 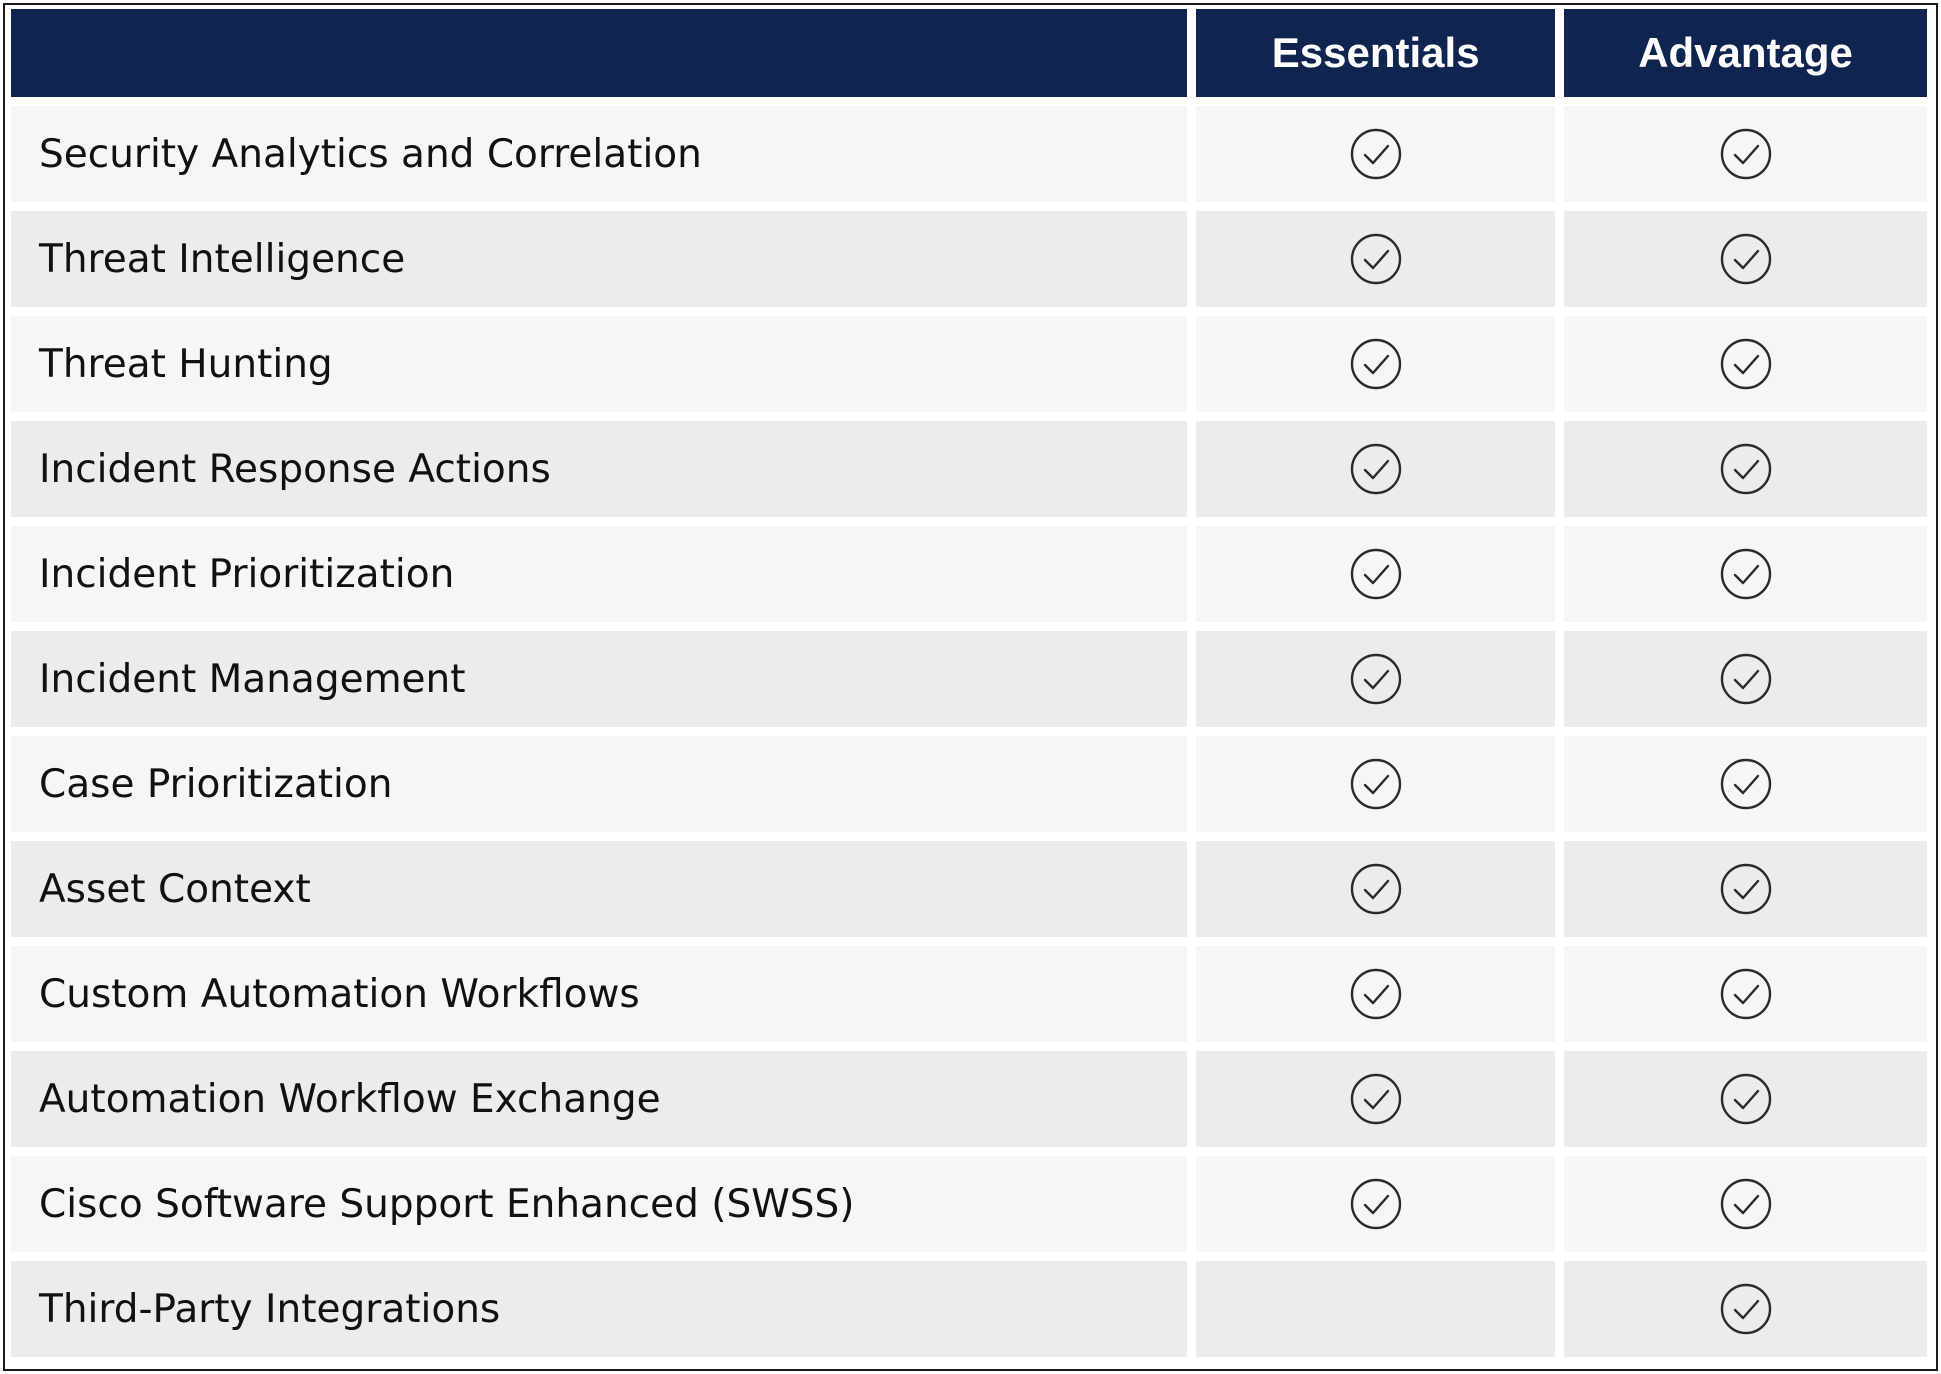 What do you see at coordinates (599, 259) in the screenshot?
I see `feature-label: Threat Intelligence` at bounding box center [599, 259].